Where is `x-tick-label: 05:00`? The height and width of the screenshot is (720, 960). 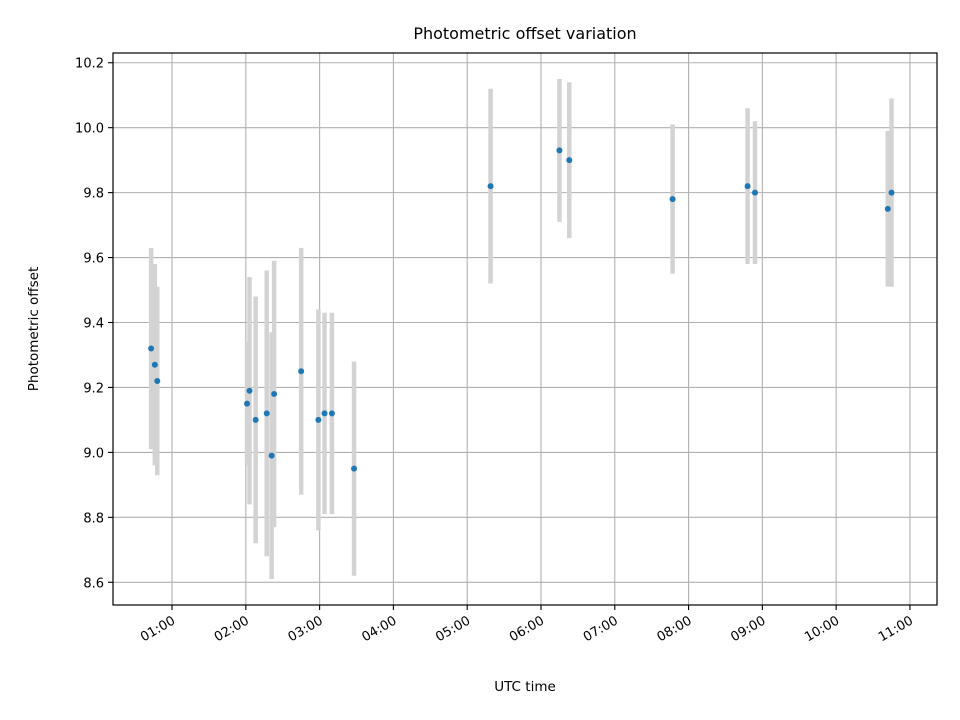
x-tick-label: 05:00 is located at coordinates (453, 629).